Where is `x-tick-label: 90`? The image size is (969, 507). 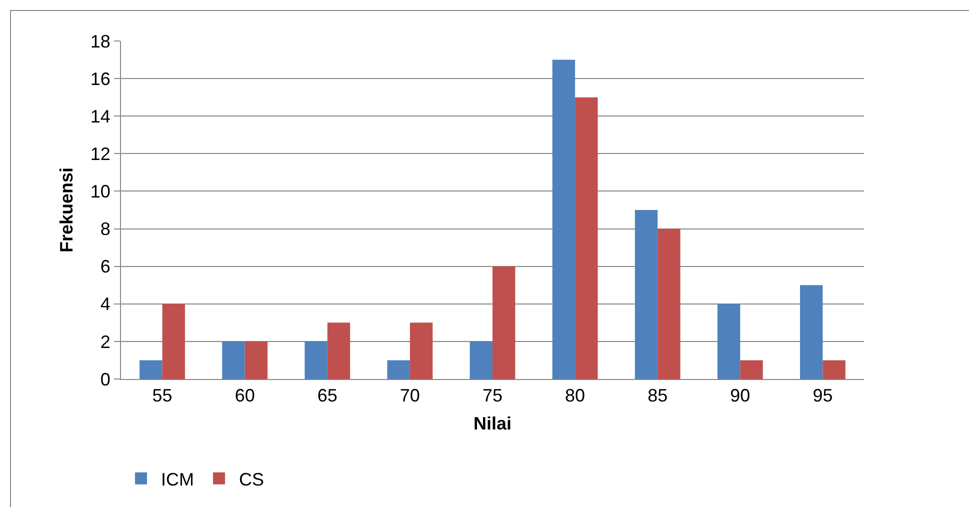 x-tick-label: 90 is located at coordinates (740, 396).